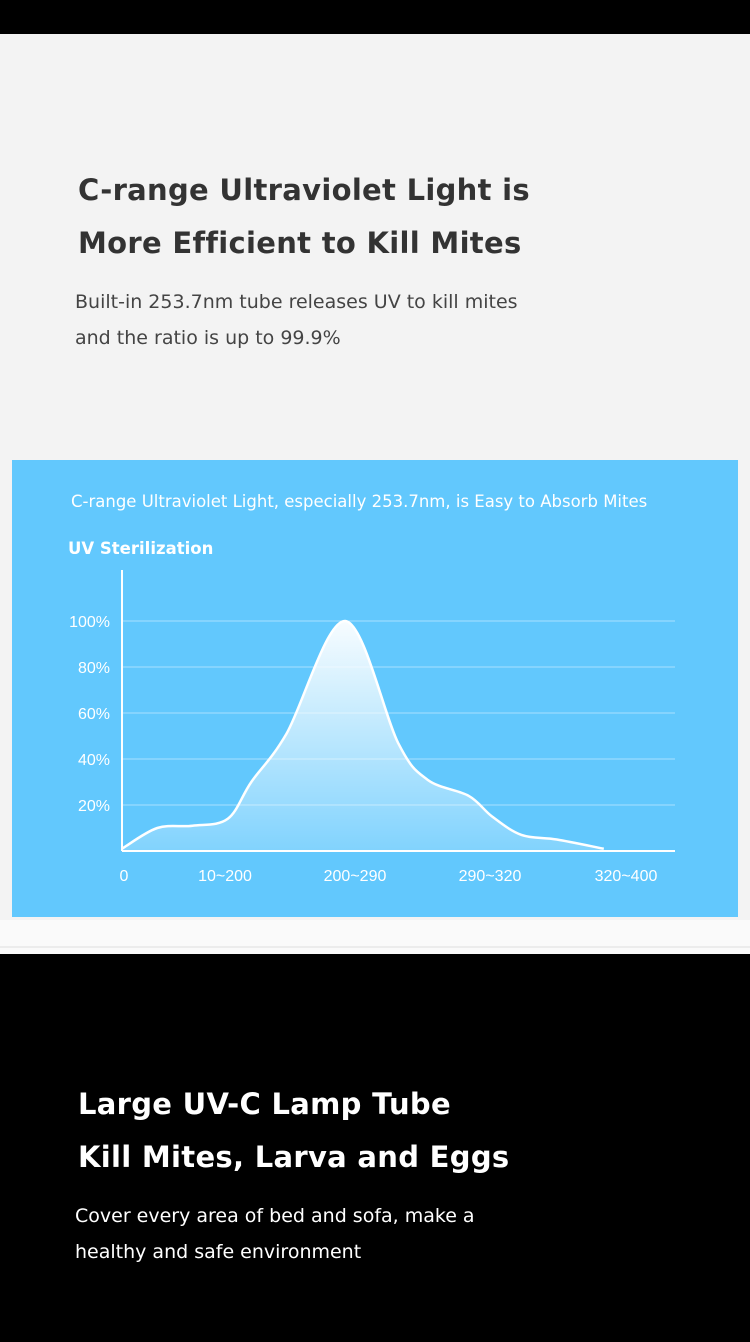 The height and width of the screenshot is (1342, 750). I want to click on chart-x-tick-labels: 0 10~200 200~290 290~320 320~400, so click(389, 876).